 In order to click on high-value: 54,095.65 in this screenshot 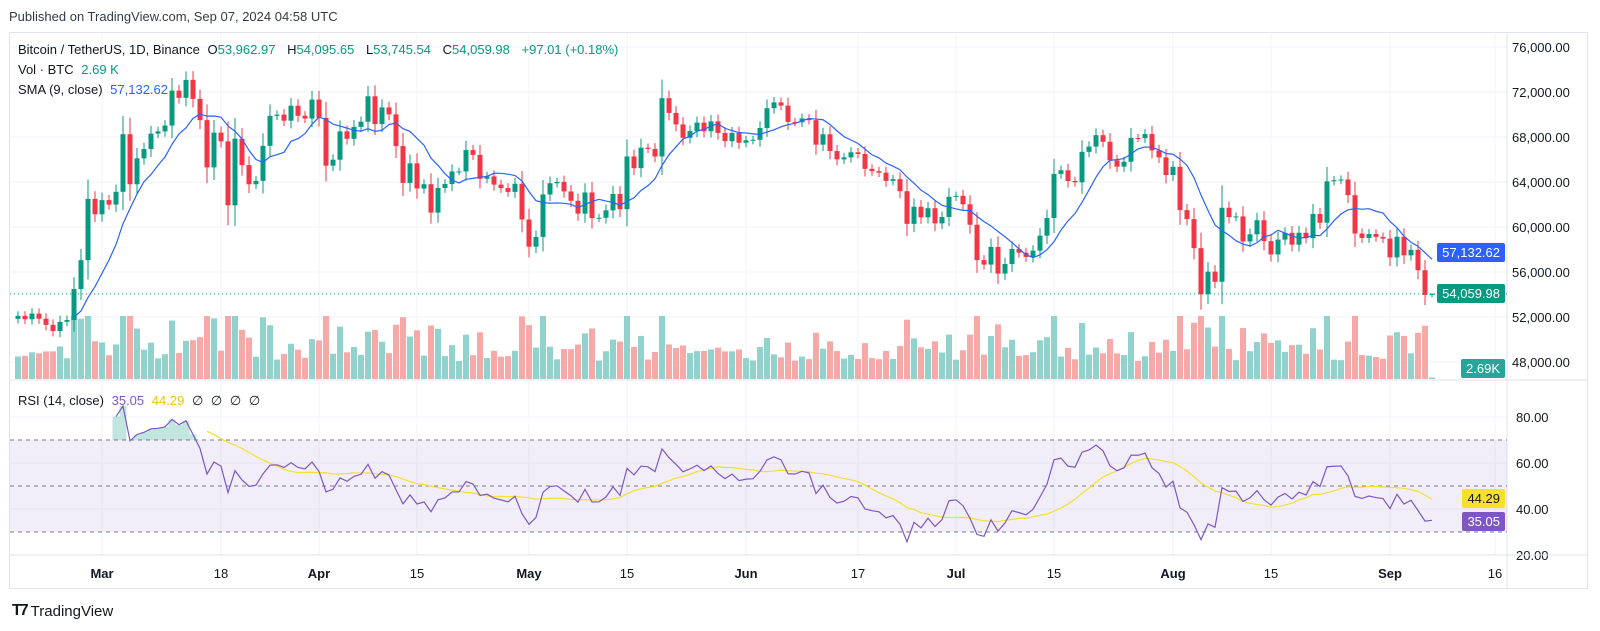, I will do `click(325, 49)`.